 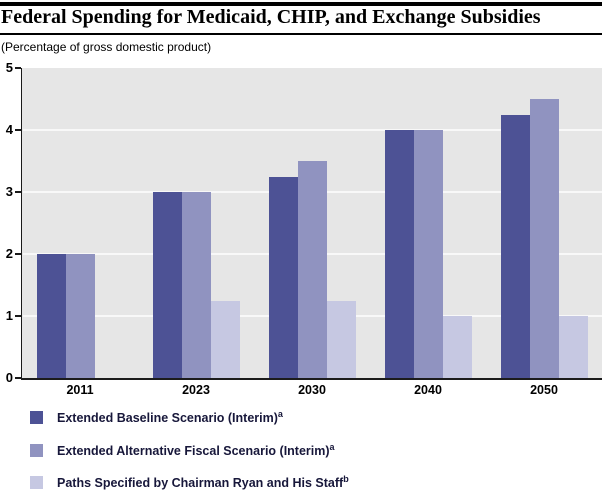 I want to click on legend-footnote-marker: b, so click(x=346, y=478).